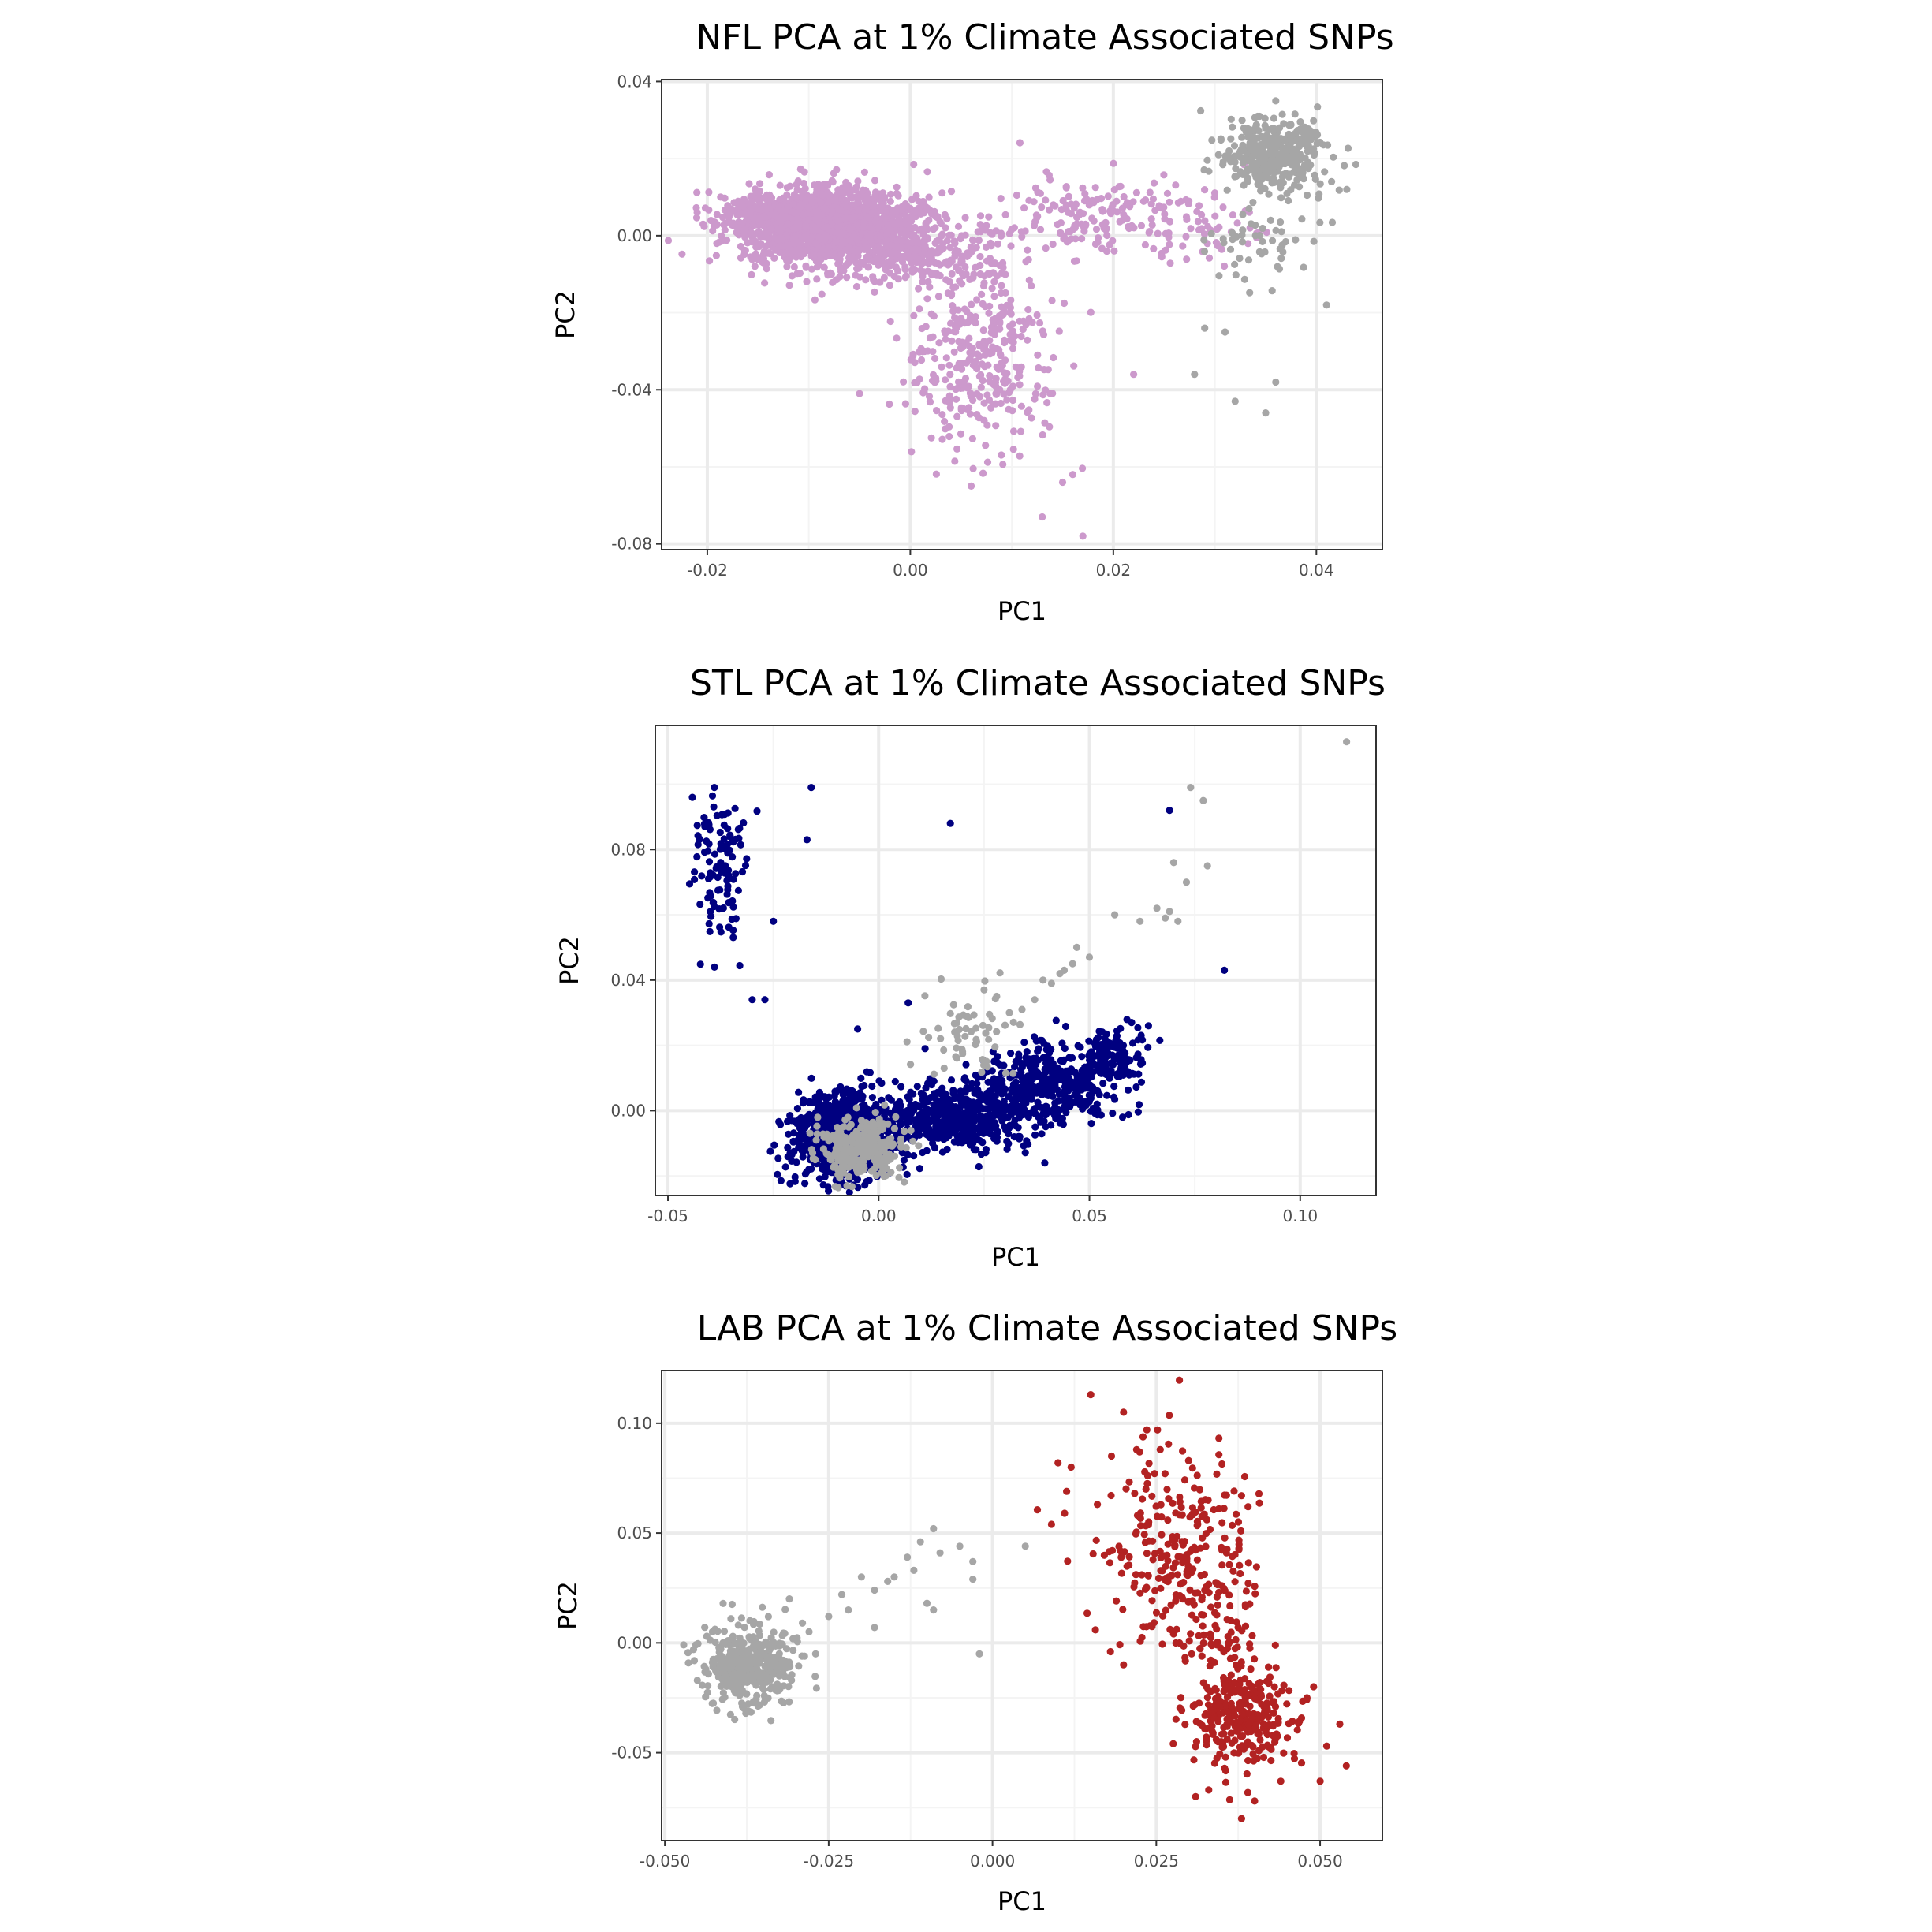  Describe the element at coordinates (631, 389) in the screenshot. I see `nfl-y-tick-label: -0.04` at that location.